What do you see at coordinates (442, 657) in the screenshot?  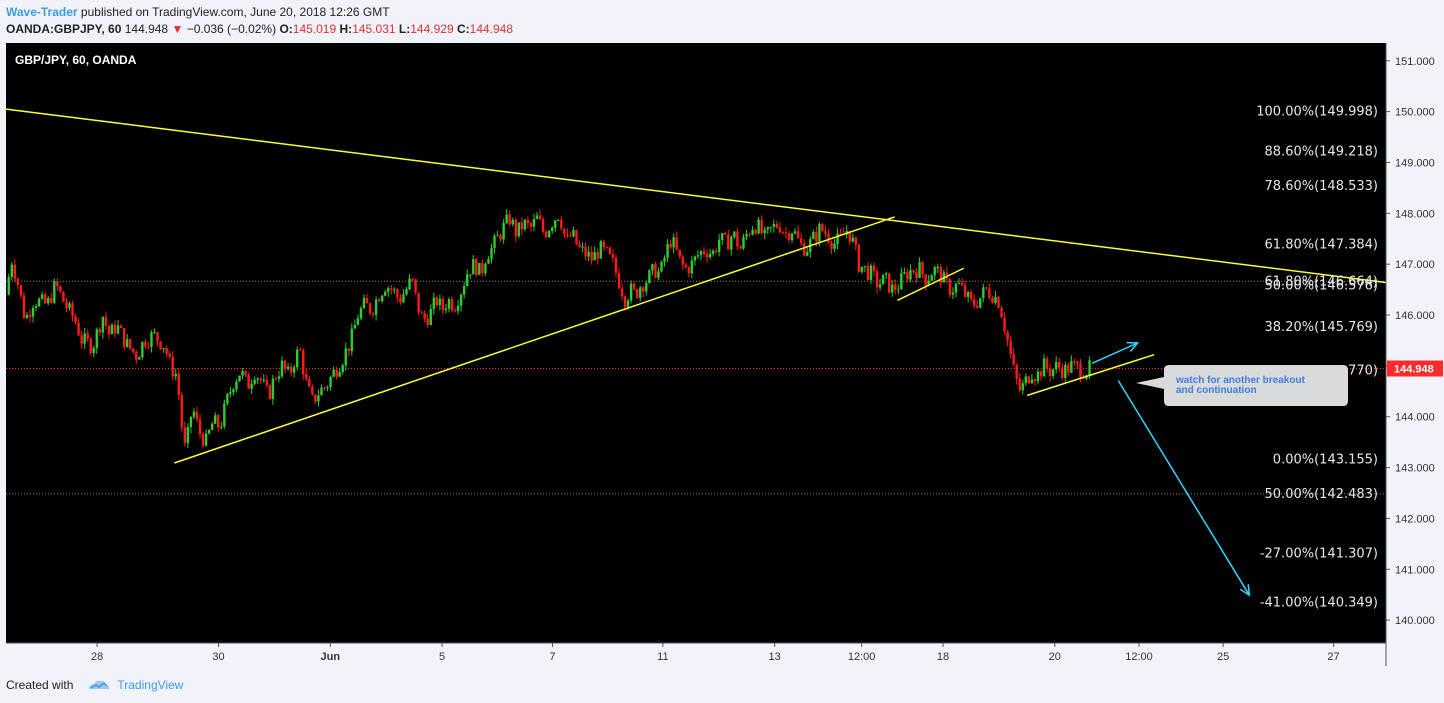 I see `time-tick-label-3: 5` at bounding box center [442, 657].